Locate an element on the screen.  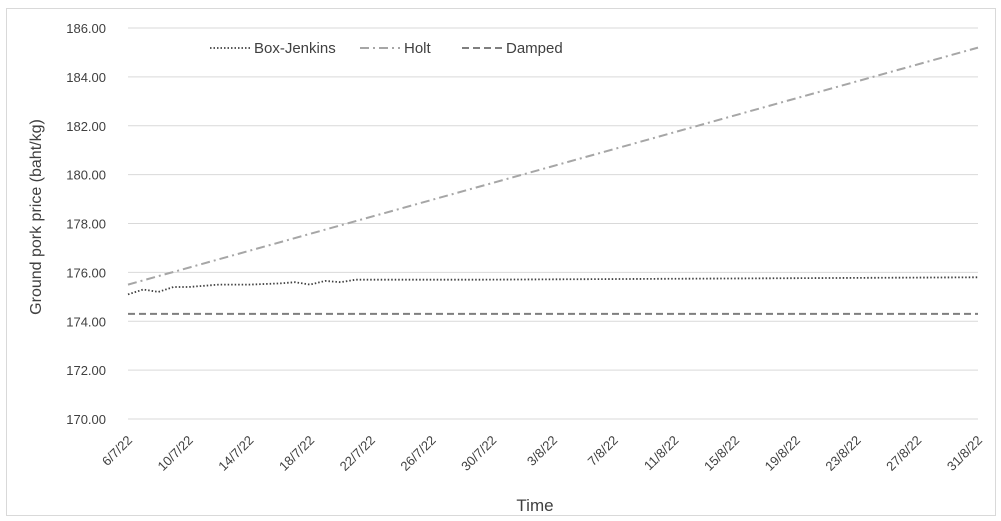
y-tick-label: 170.00 is located at coordinates (86, 419).